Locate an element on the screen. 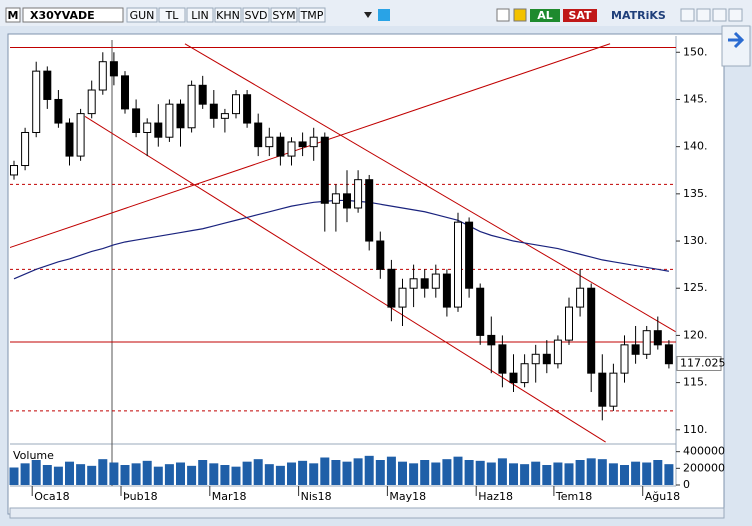  toolbar-button-label: KHN is located at coordinates (228, 15).